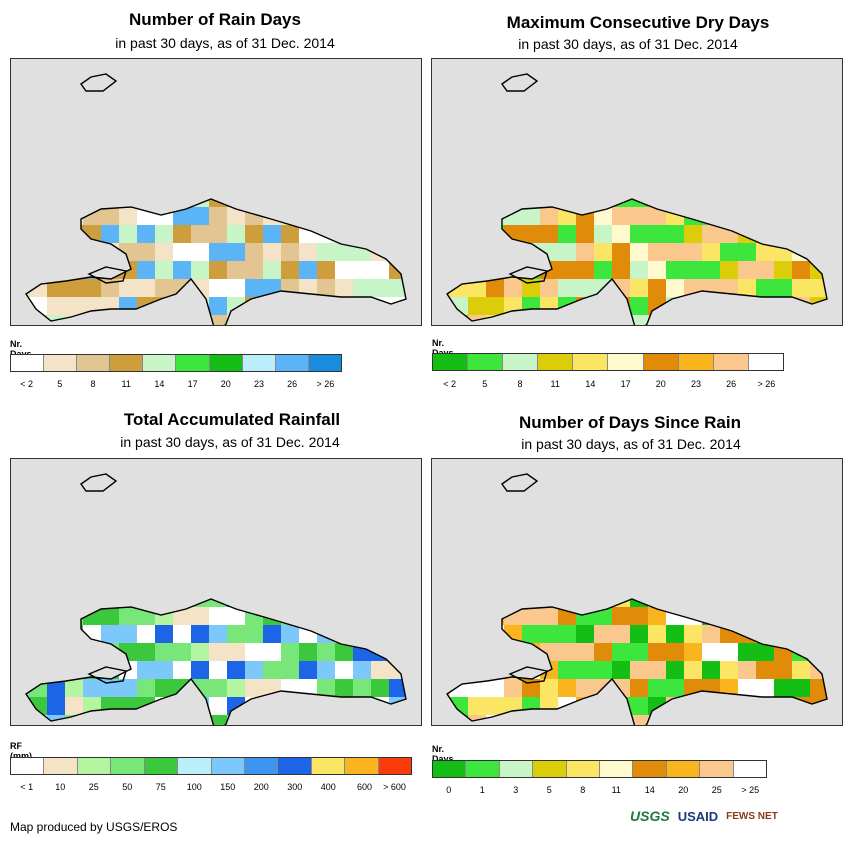 The width and height of the screenshot is (854, 845). What do you see at coordinates (93, 787) in the screenshot?
I see `legend-label: 25` at bounding box center [93, 787].